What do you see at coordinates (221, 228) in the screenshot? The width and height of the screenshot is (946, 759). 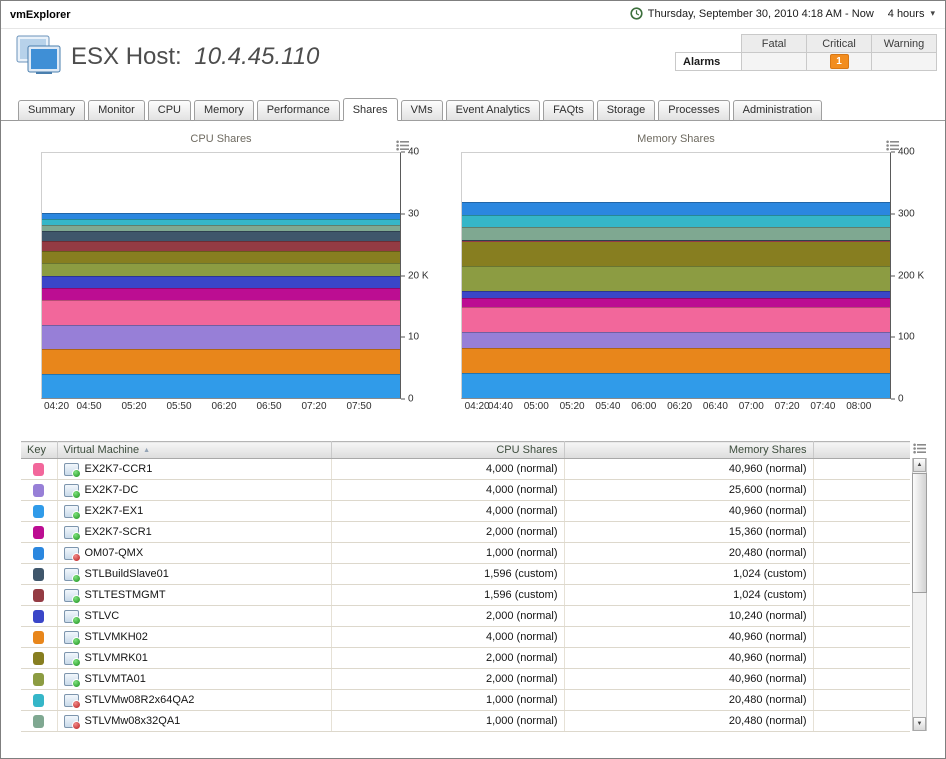 I see `series-band-stlvmw08x32qa1` at bounding box center [221, 228].